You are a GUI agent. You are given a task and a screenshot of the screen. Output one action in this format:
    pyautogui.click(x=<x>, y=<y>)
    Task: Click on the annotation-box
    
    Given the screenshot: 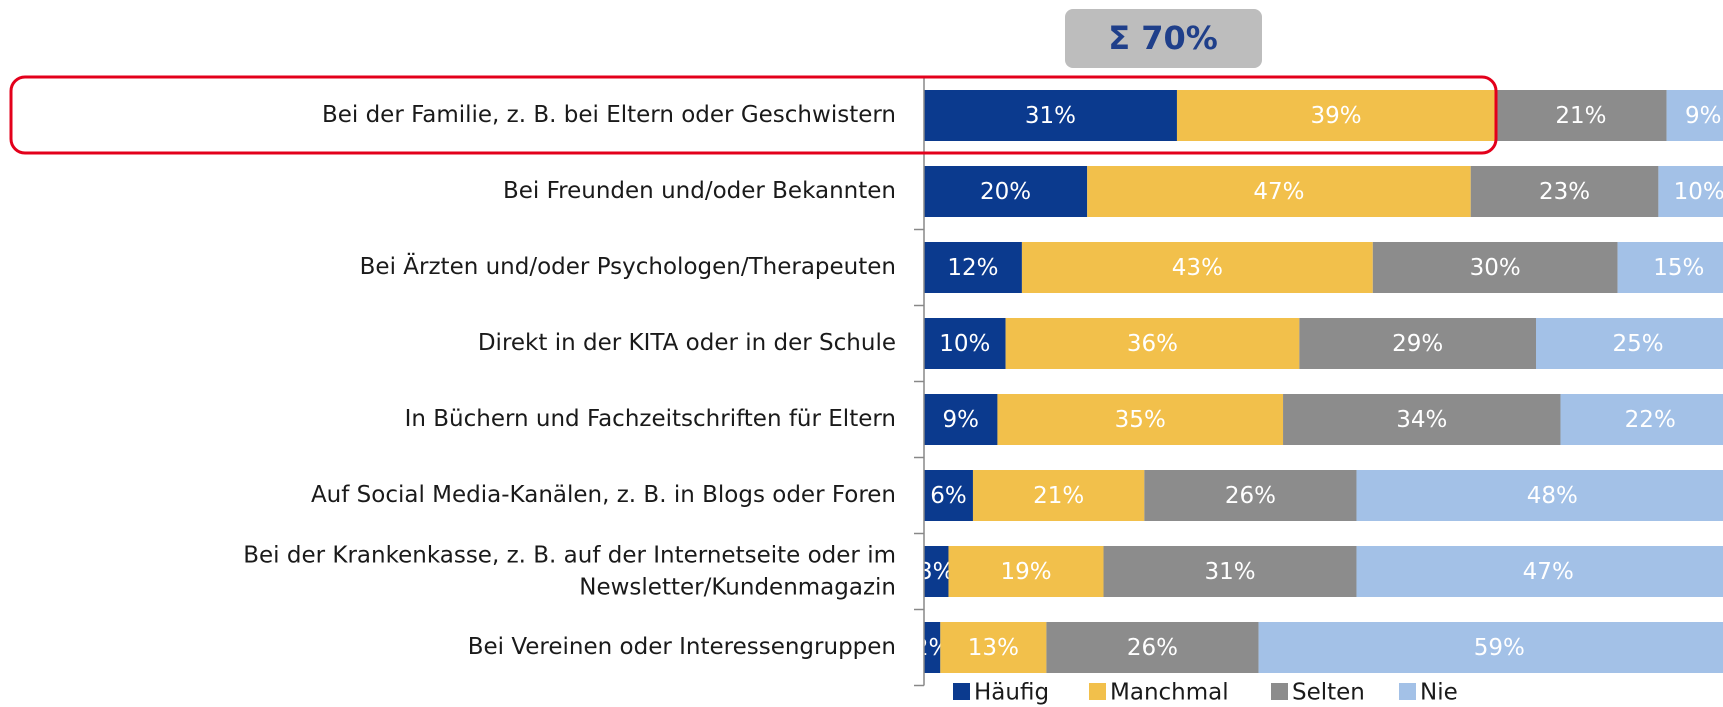 What is the action you would take?
    pyautogui.click(x=1163, y=38)
    